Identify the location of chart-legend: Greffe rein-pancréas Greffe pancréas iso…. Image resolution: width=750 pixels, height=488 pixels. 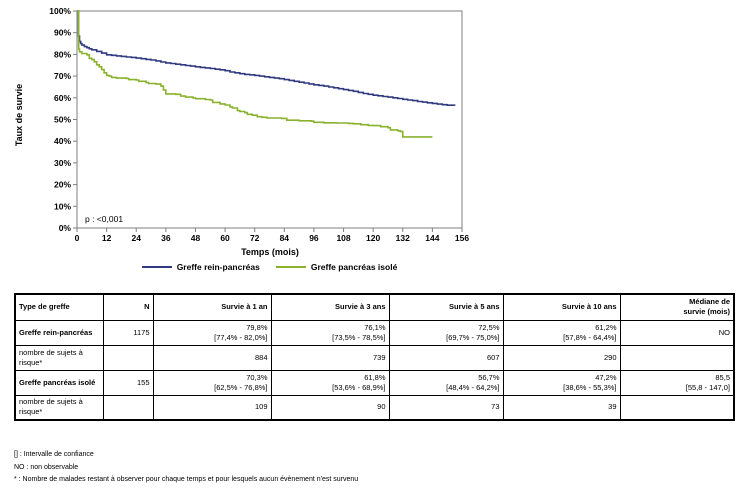
(269, 267).